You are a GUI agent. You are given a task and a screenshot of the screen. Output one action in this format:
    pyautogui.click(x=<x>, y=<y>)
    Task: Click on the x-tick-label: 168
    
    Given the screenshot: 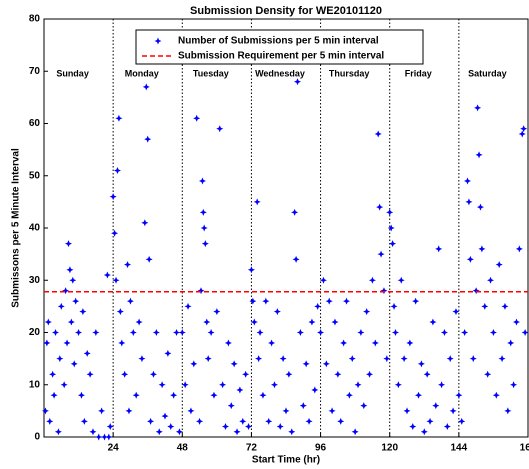 What is the action you would take?
    pyautogui.click(x=524, y=448)
    